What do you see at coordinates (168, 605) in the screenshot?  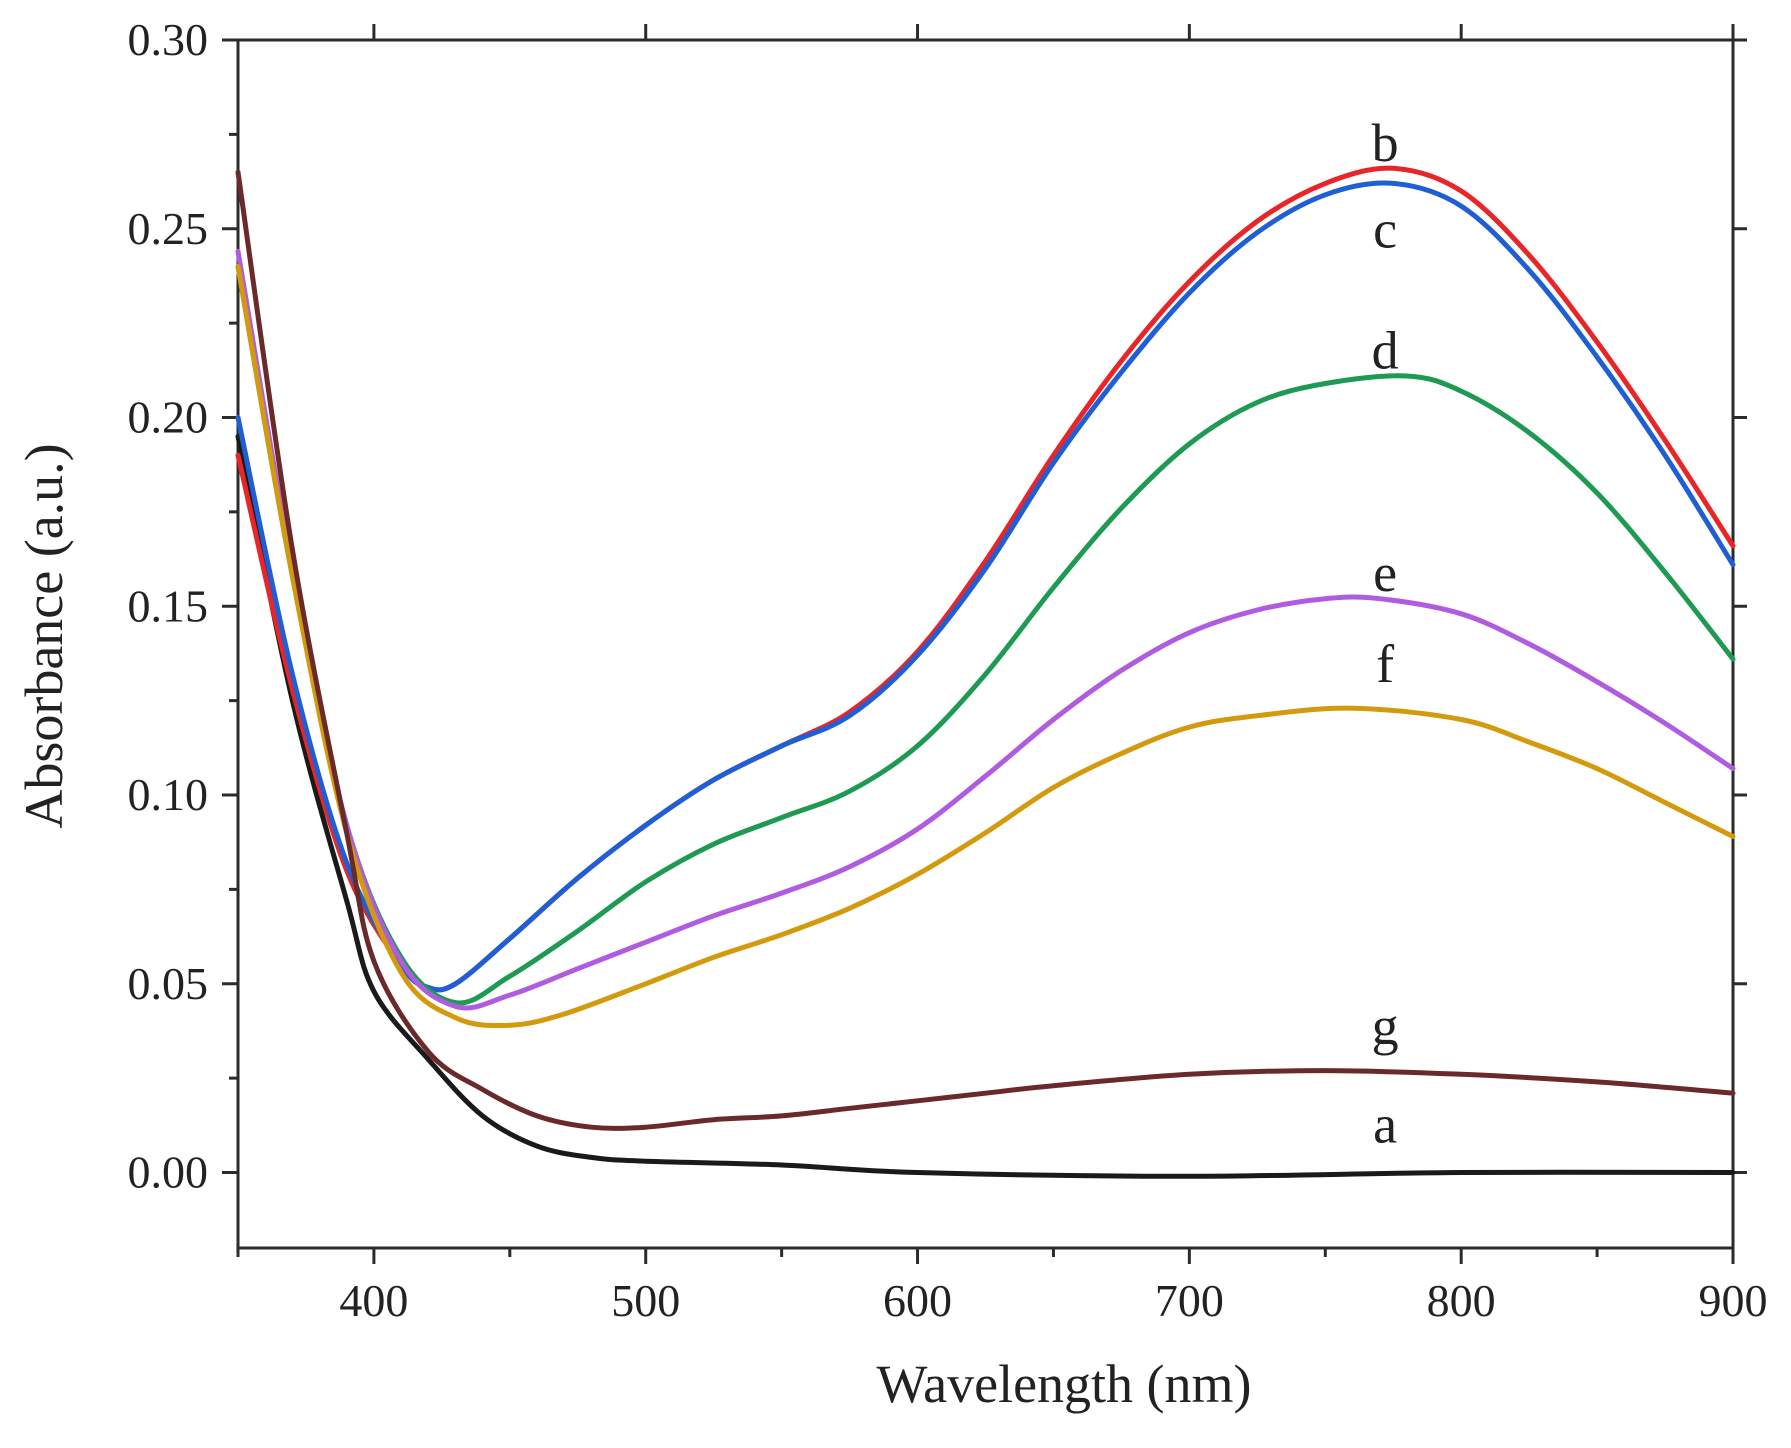 I see `y-tick-label: 0.15` at bounding box center [168, 605].